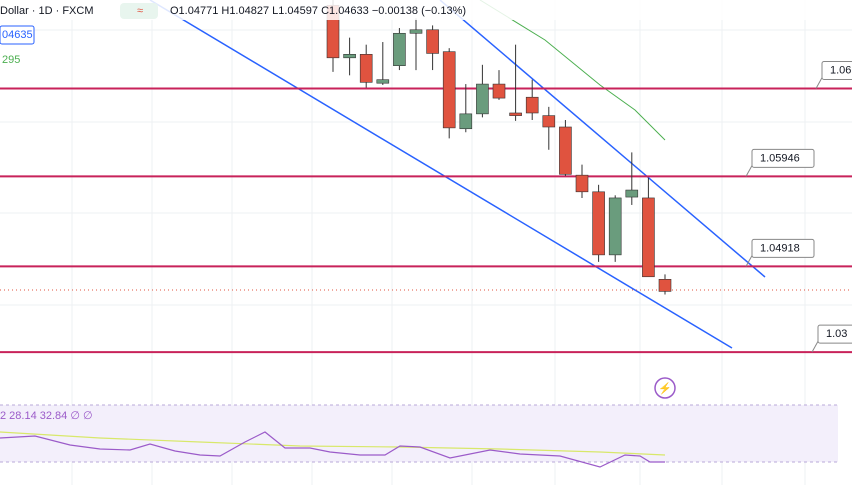  I want to click on level-label: 1.03, so click(836, 334).